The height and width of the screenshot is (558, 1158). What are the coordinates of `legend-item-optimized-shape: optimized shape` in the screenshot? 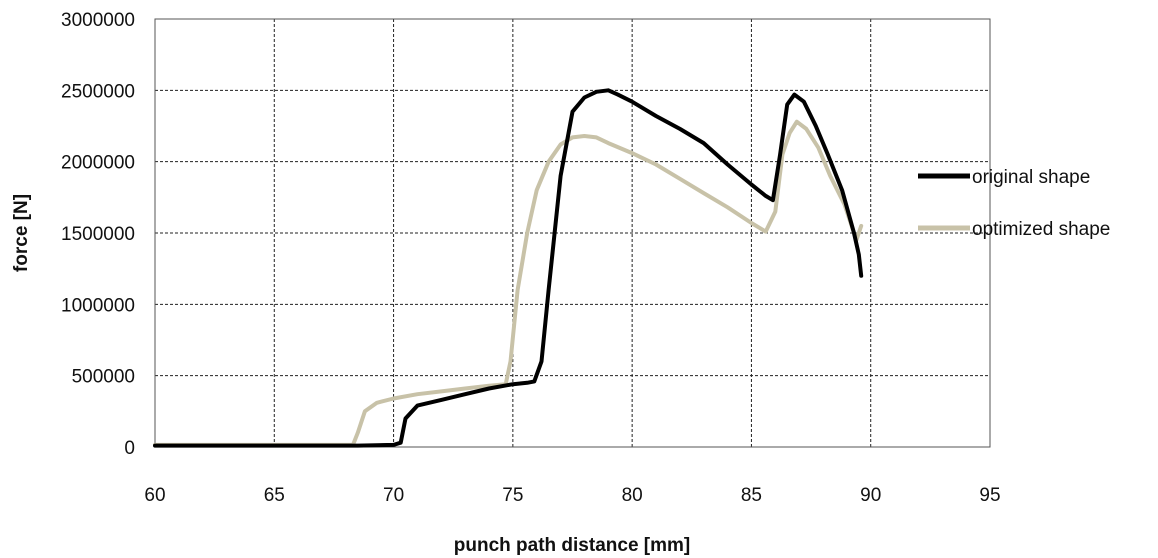 It's located at (1014, 229).